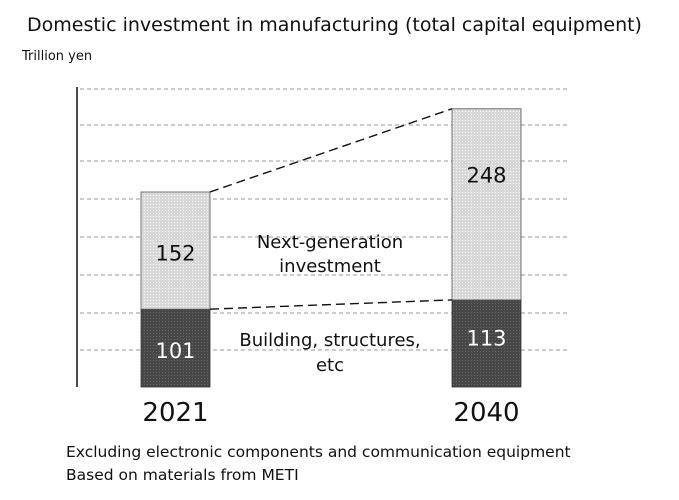 This screenshot has width=679, height=500. What do you see at coordinates (486, 204) in the screenshot?
I see `bar-segment-next-generation-2040` at bounding box center [486, 204].